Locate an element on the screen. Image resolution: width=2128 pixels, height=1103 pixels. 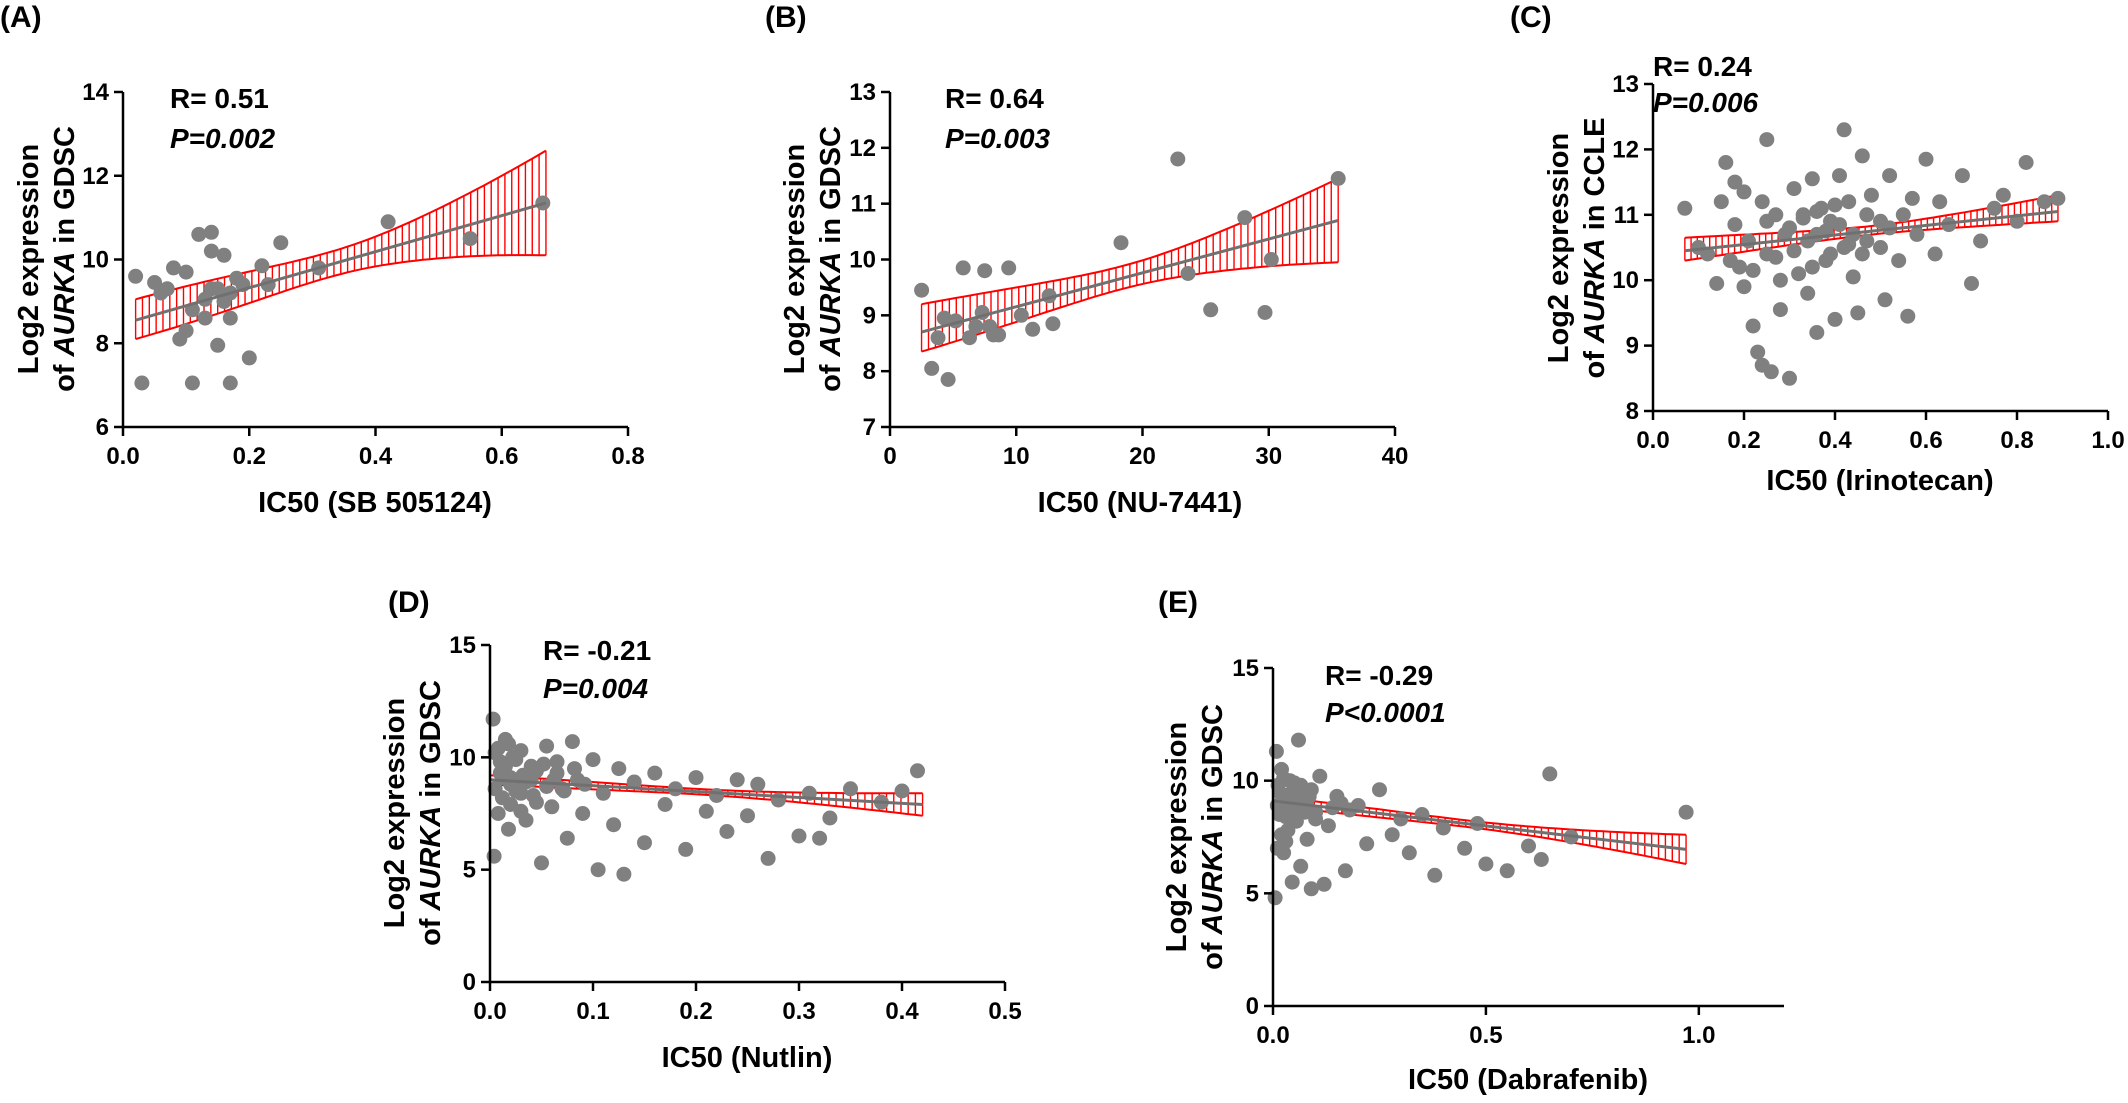
p-value: P=0.004 is located at coordinates (596, 688).